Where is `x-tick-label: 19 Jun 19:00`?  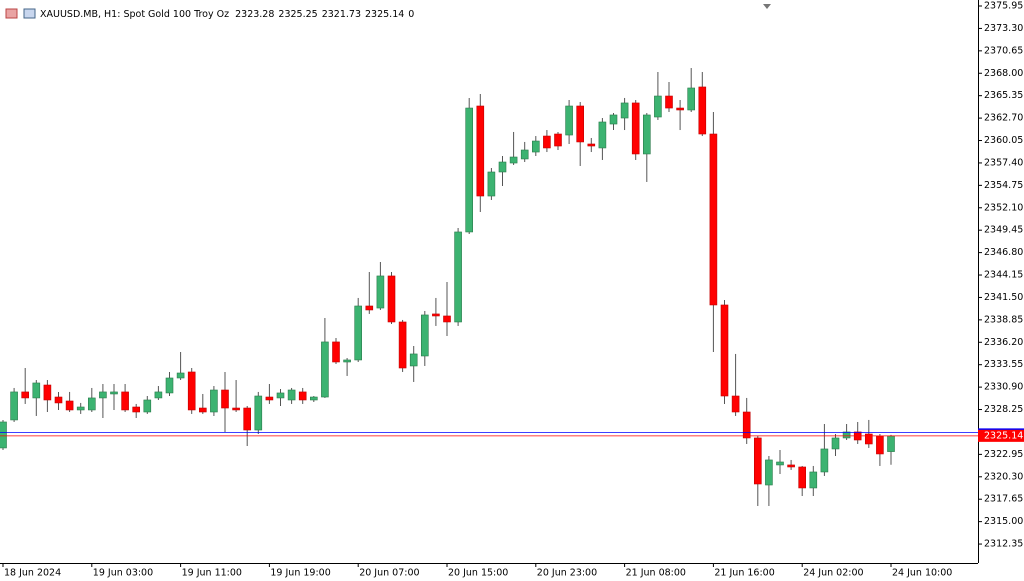 x-tick-label: 19 Jun 19:00 is located at coordinates (300, 573).